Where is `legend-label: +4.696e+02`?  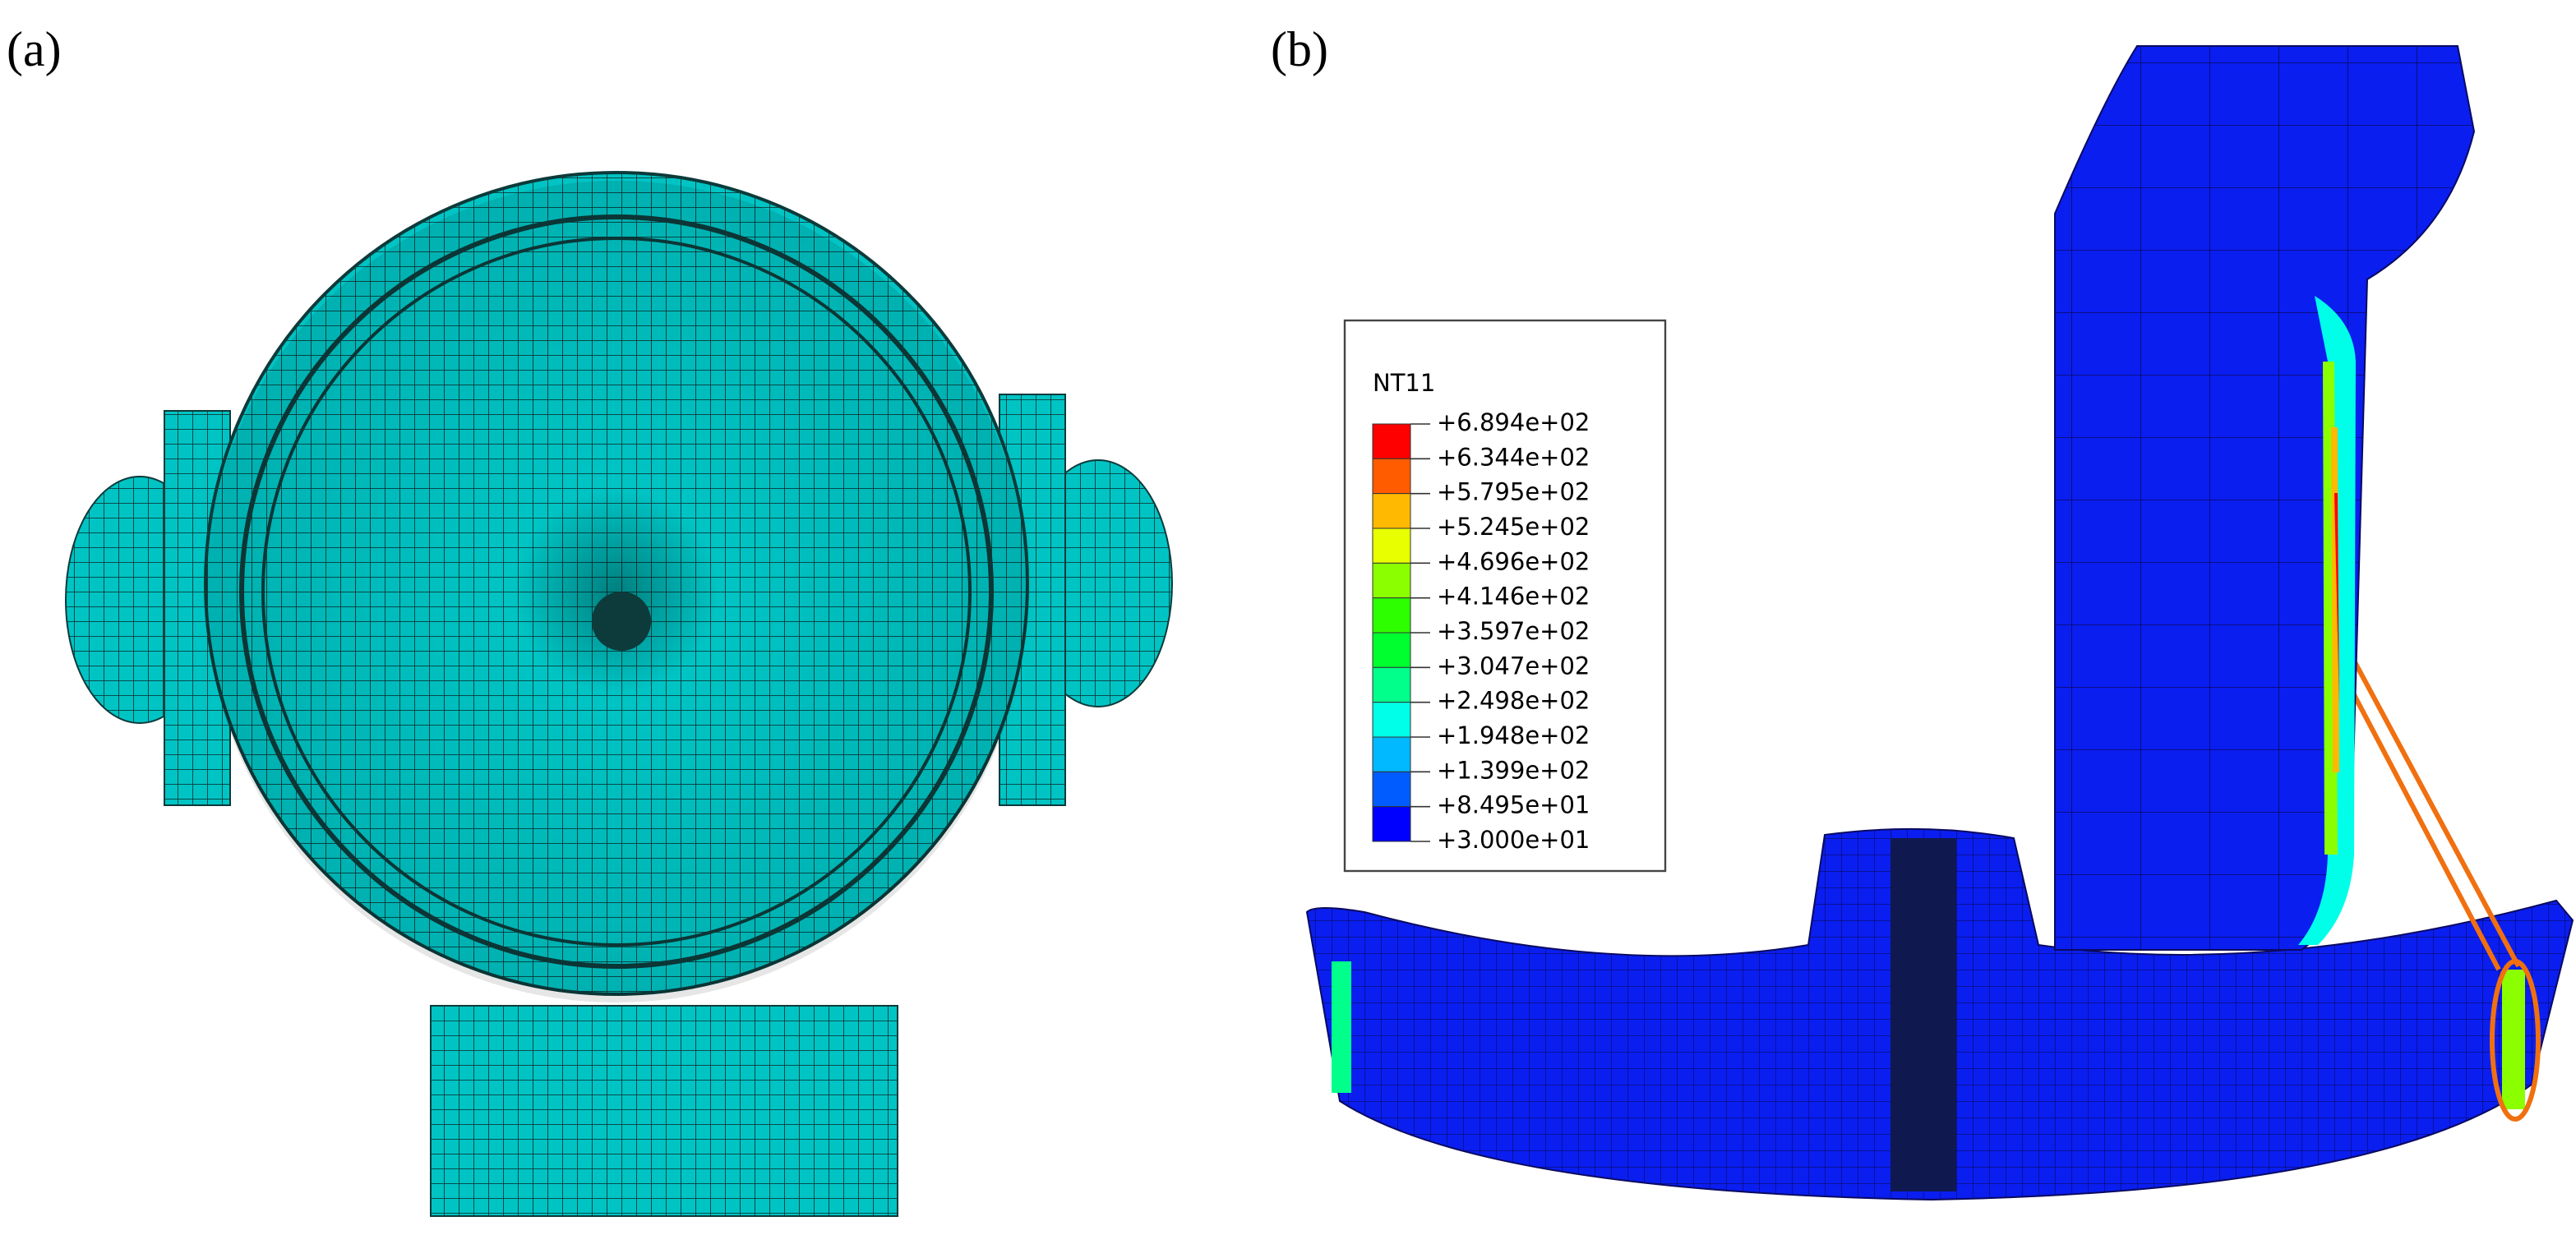
legend-label: +4.696e+02 is located at coordinates (1513, 561).